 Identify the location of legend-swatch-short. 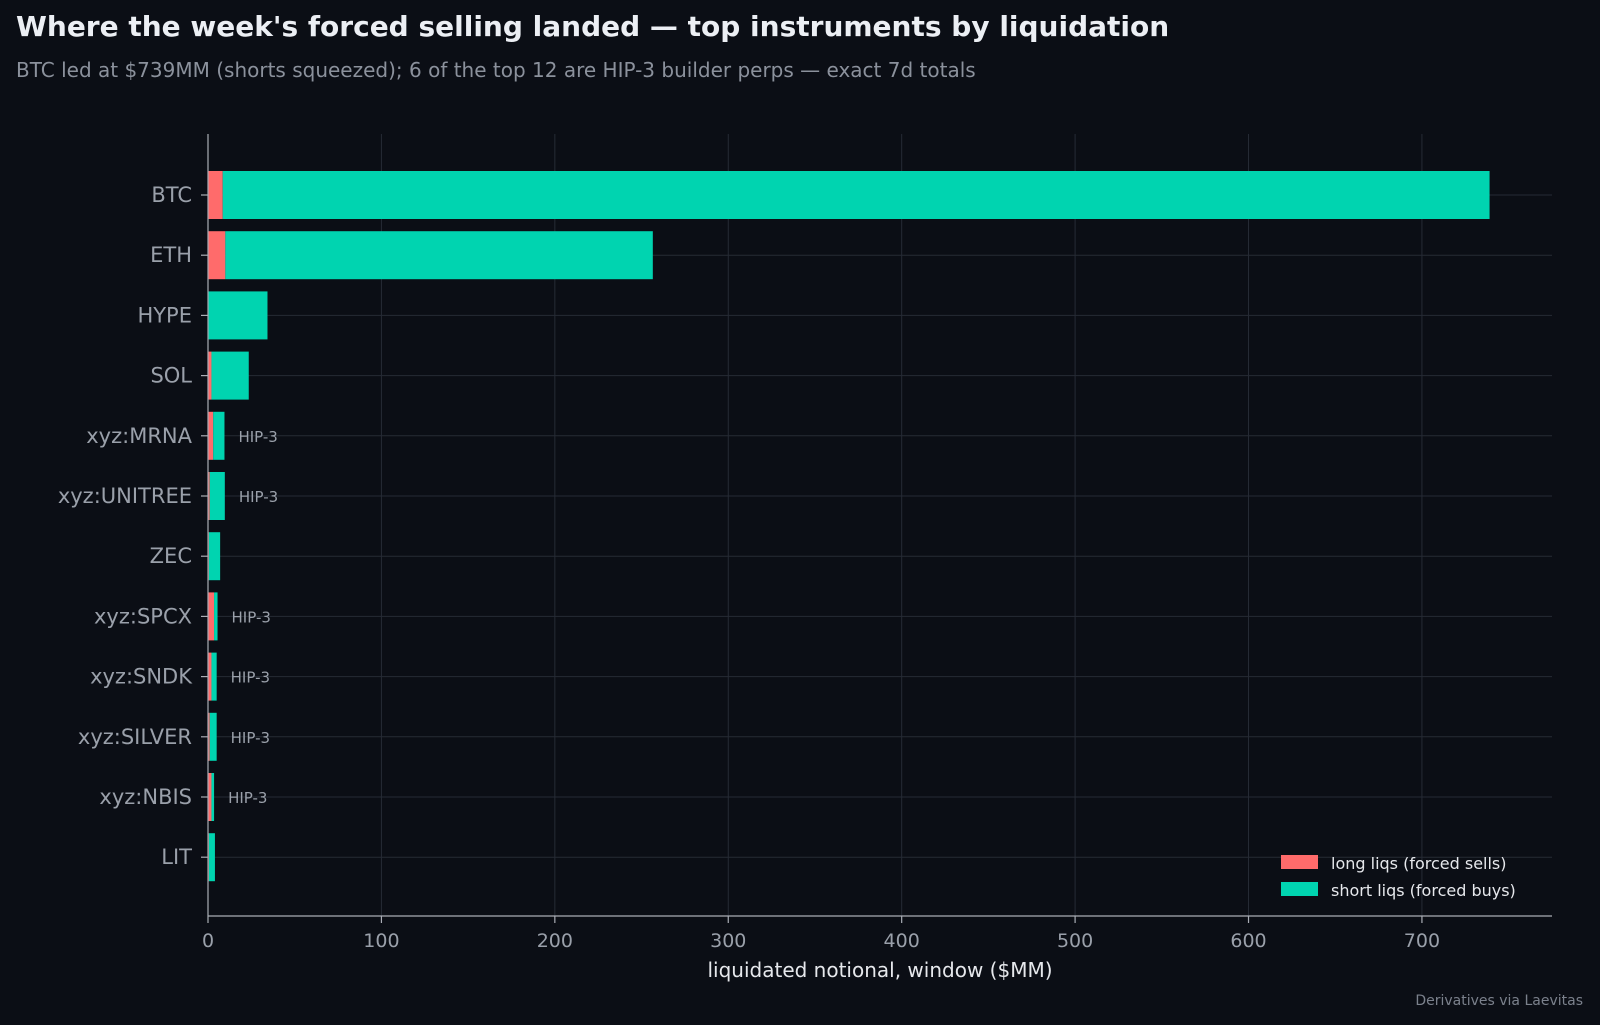
(1299, 889).